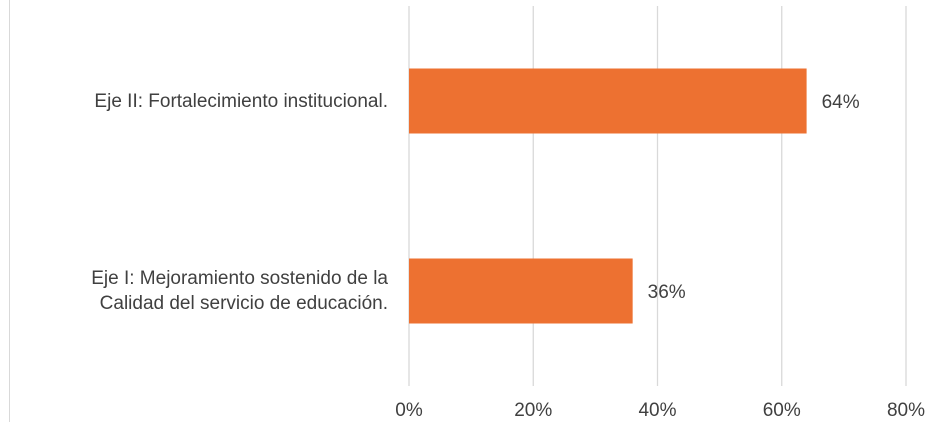 Image resolution: width=950 pixels, height=422 pixels. I want to click on data-label-1: 36%, so click(667, 292).